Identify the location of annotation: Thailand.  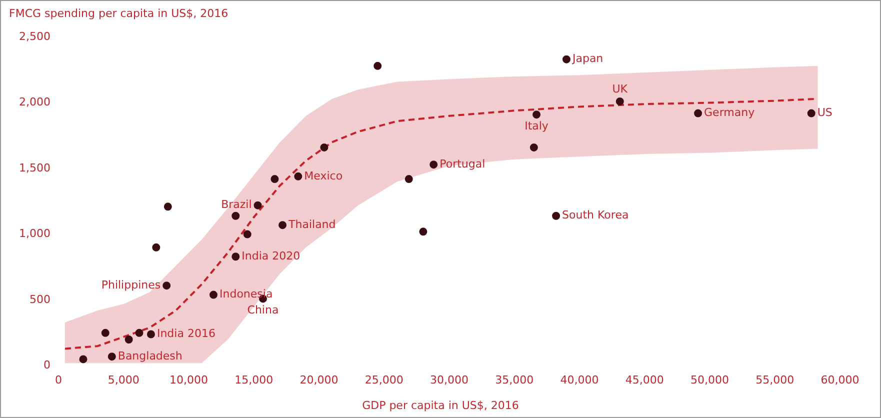
(312, 224).